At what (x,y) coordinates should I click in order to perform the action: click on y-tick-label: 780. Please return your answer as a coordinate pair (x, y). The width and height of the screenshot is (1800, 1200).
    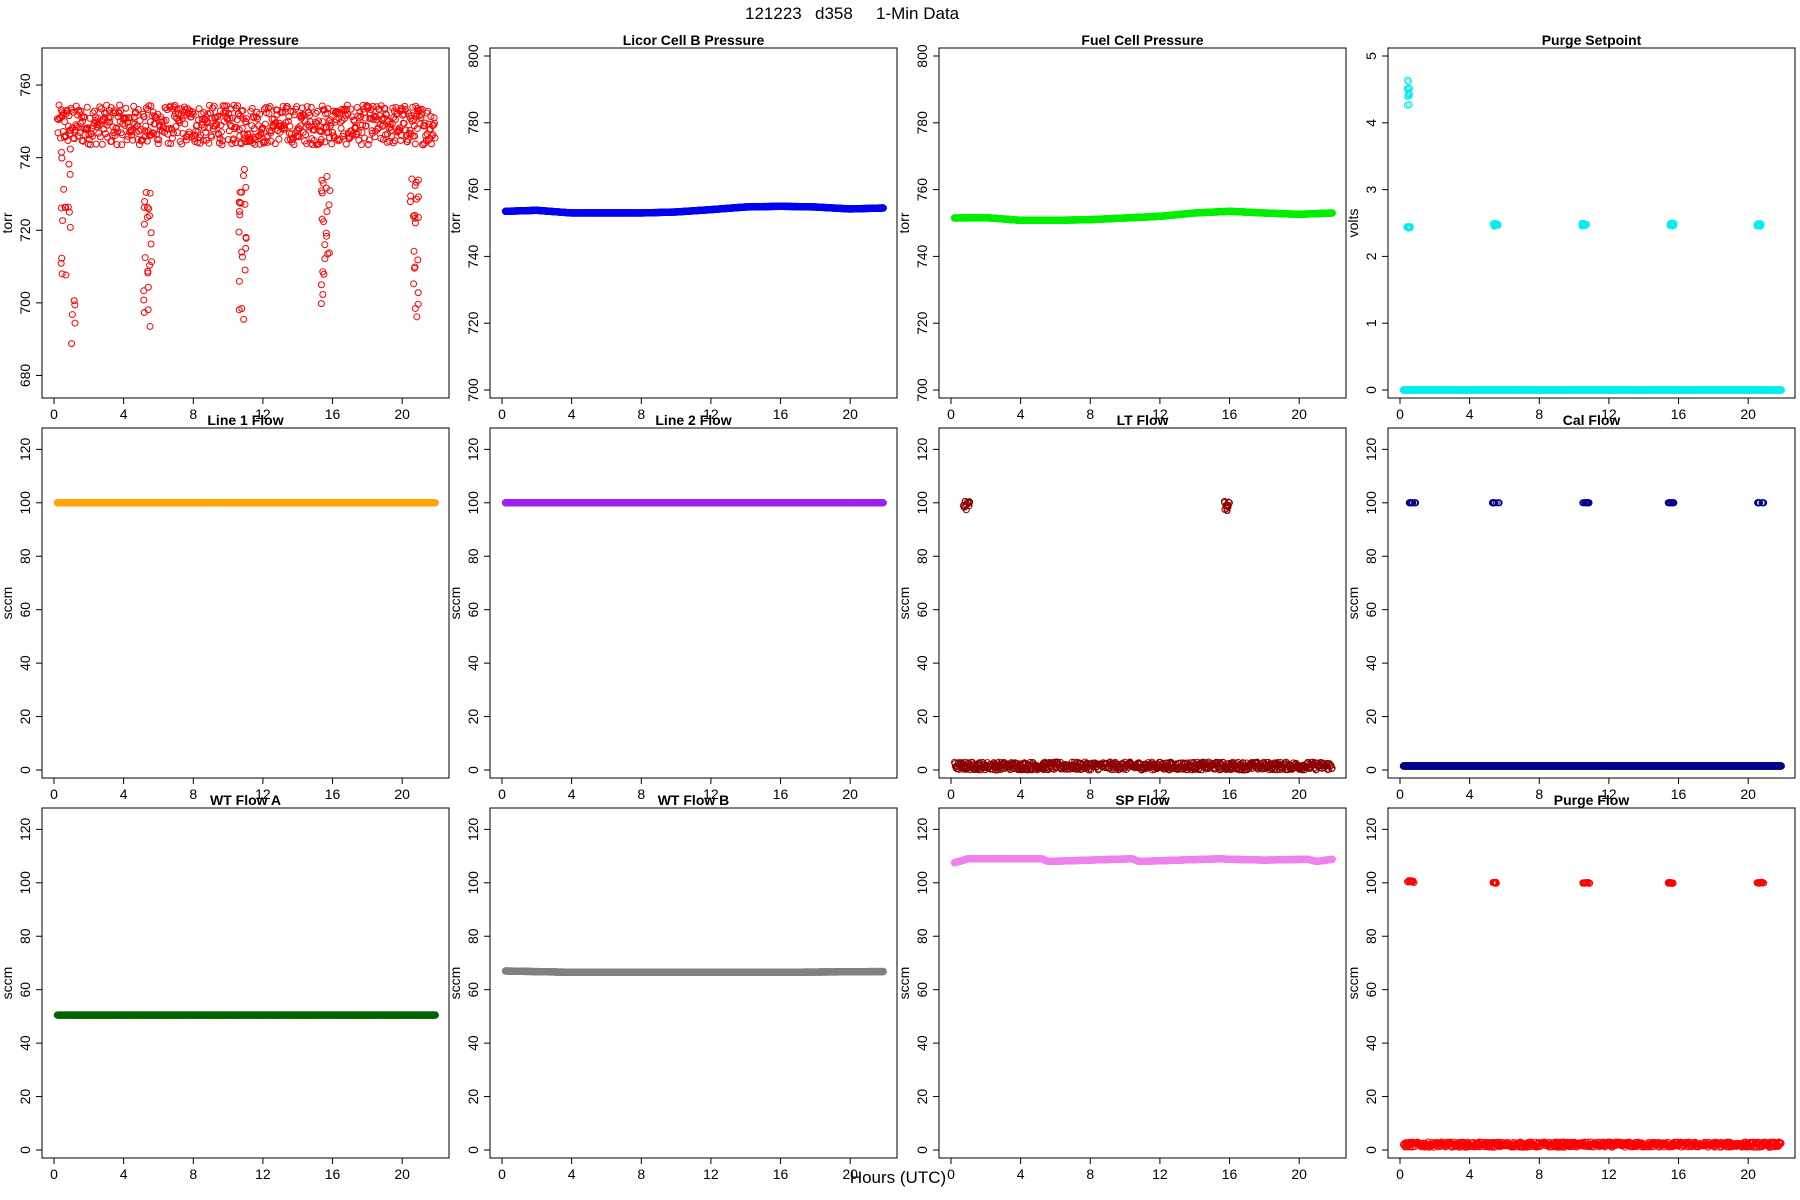
    Looking at the image, I should click on (922, 123).